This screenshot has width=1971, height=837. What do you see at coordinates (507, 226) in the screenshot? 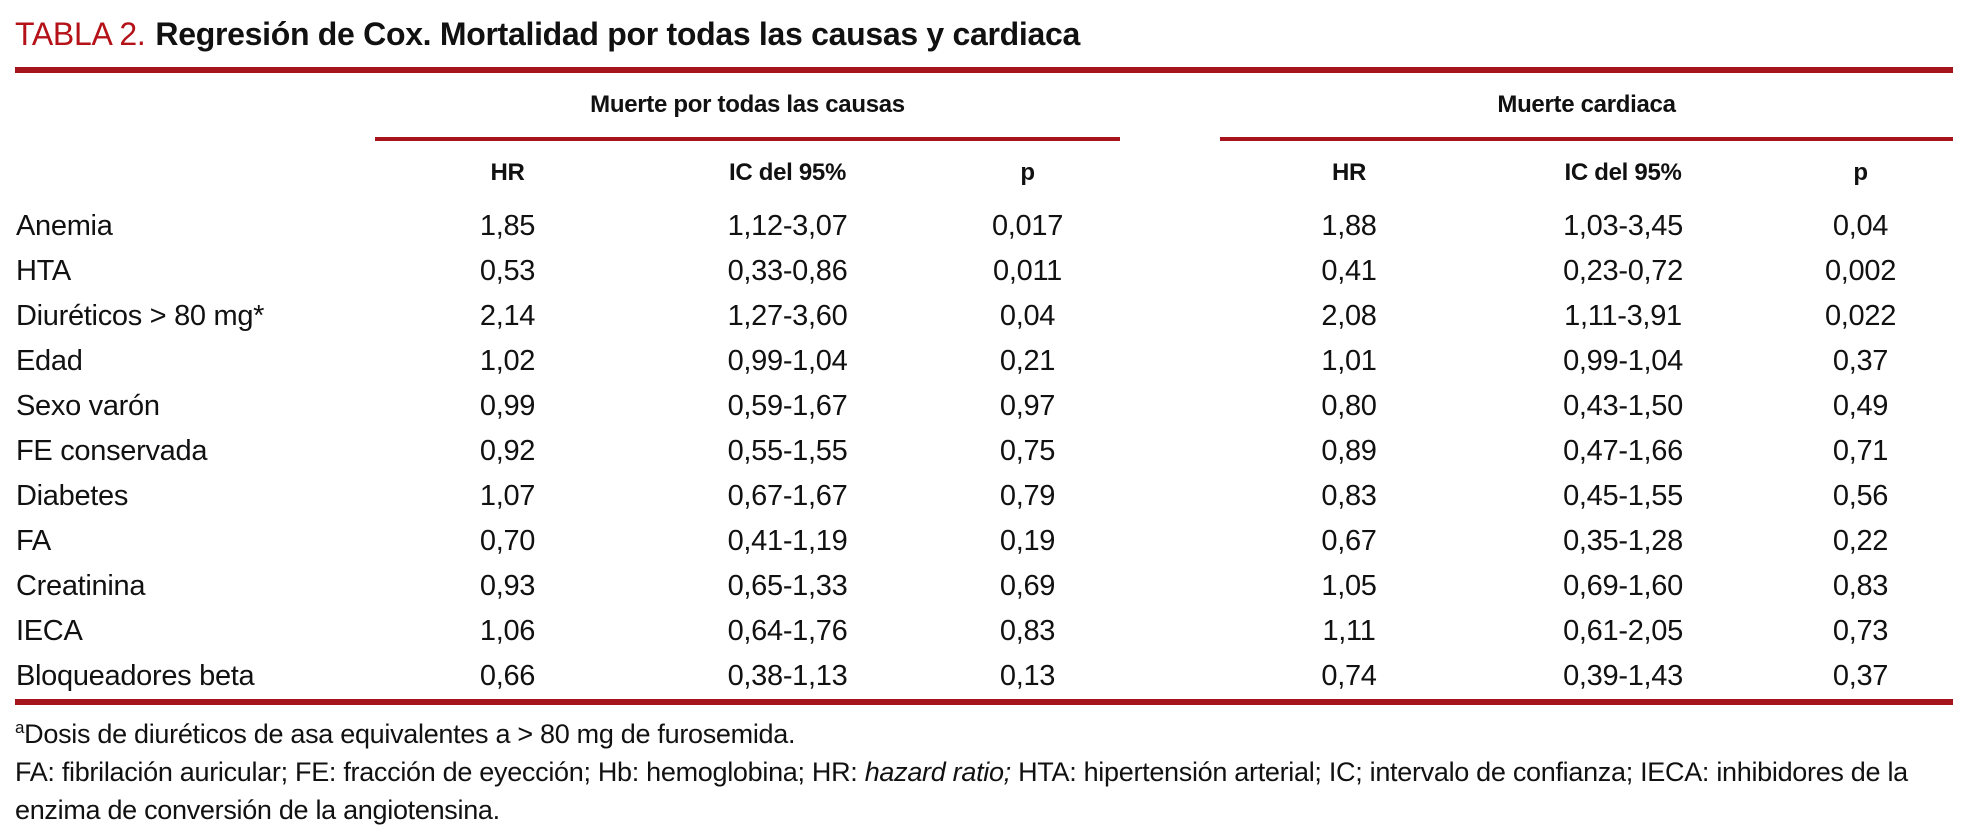
I see `cell-hr-all-cause: 1,85` at bounding box center [507, 226].